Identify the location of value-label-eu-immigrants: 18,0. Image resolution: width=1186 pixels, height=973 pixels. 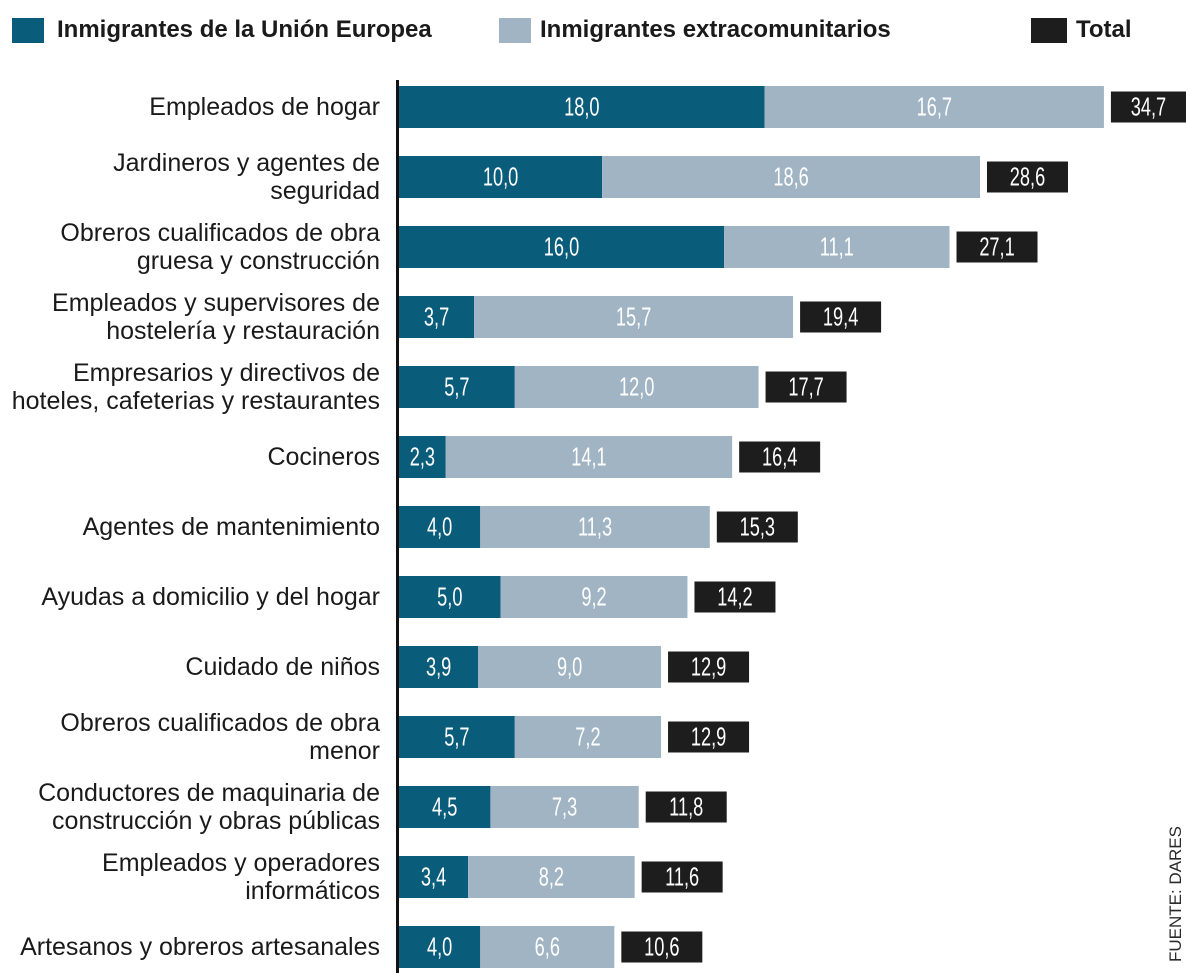
(581, 107).